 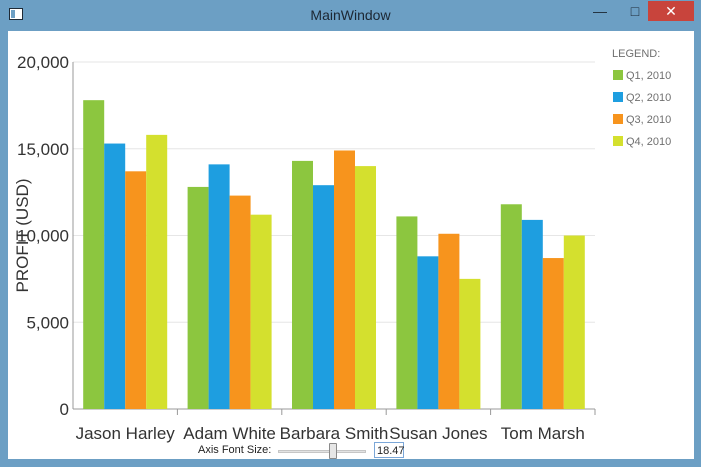 What do you see at coordinates (649, 142) in the screenshot?
I see `legend-label: Q4, 2010` at bounding box center [649, 142].